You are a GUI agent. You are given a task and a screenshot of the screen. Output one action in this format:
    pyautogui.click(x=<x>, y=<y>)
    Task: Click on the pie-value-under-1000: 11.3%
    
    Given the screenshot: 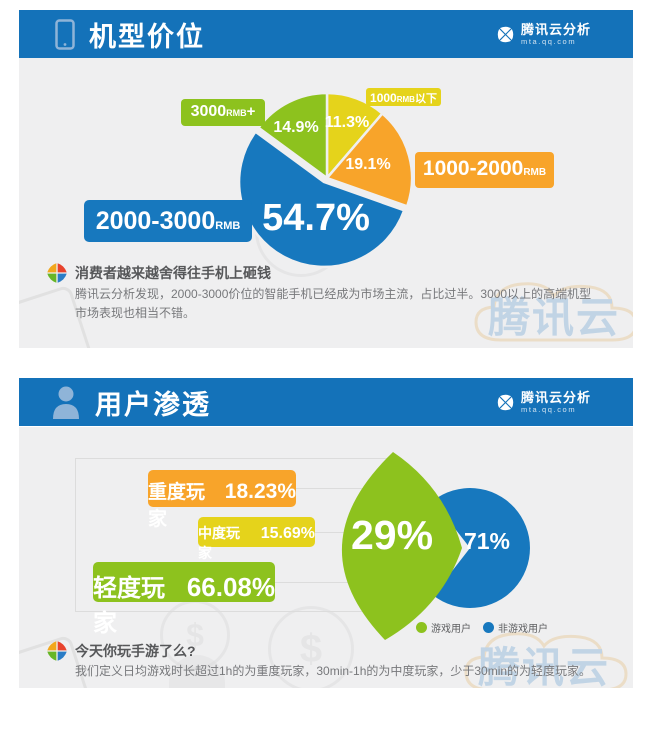 What is the action you would take?
    pyautogui.click(x=347, y=122)
    